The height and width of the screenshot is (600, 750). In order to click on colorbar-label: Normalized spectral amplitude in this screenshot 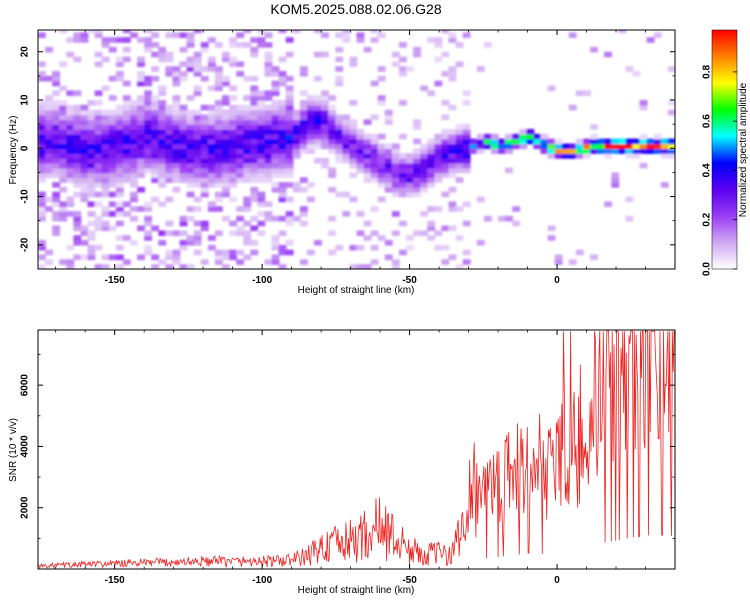, I will do `click(743, 149)`.